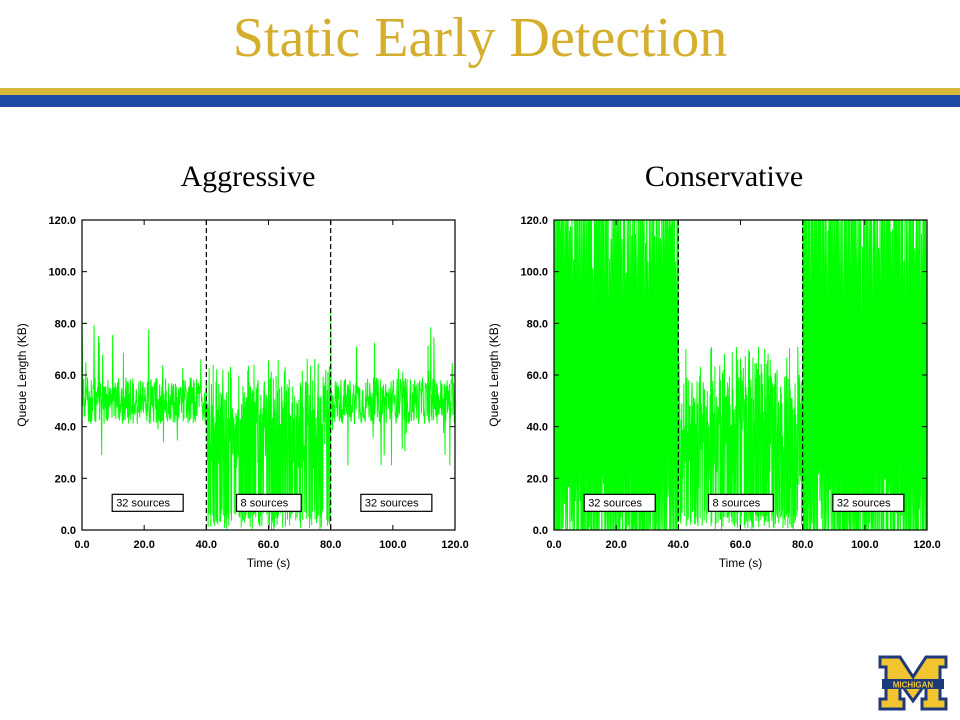 Image resolution: width=960 pixels, height=720 pixels. I want to click on chart-title-aggressive: Aggressive, so click(248, 176).